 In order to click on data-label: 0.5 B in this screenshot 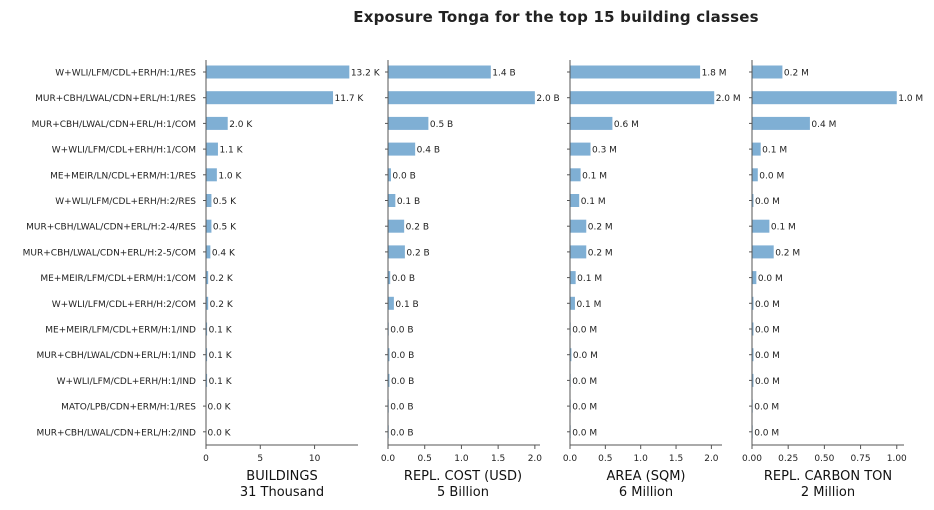, I will do `click(441, 125)`.